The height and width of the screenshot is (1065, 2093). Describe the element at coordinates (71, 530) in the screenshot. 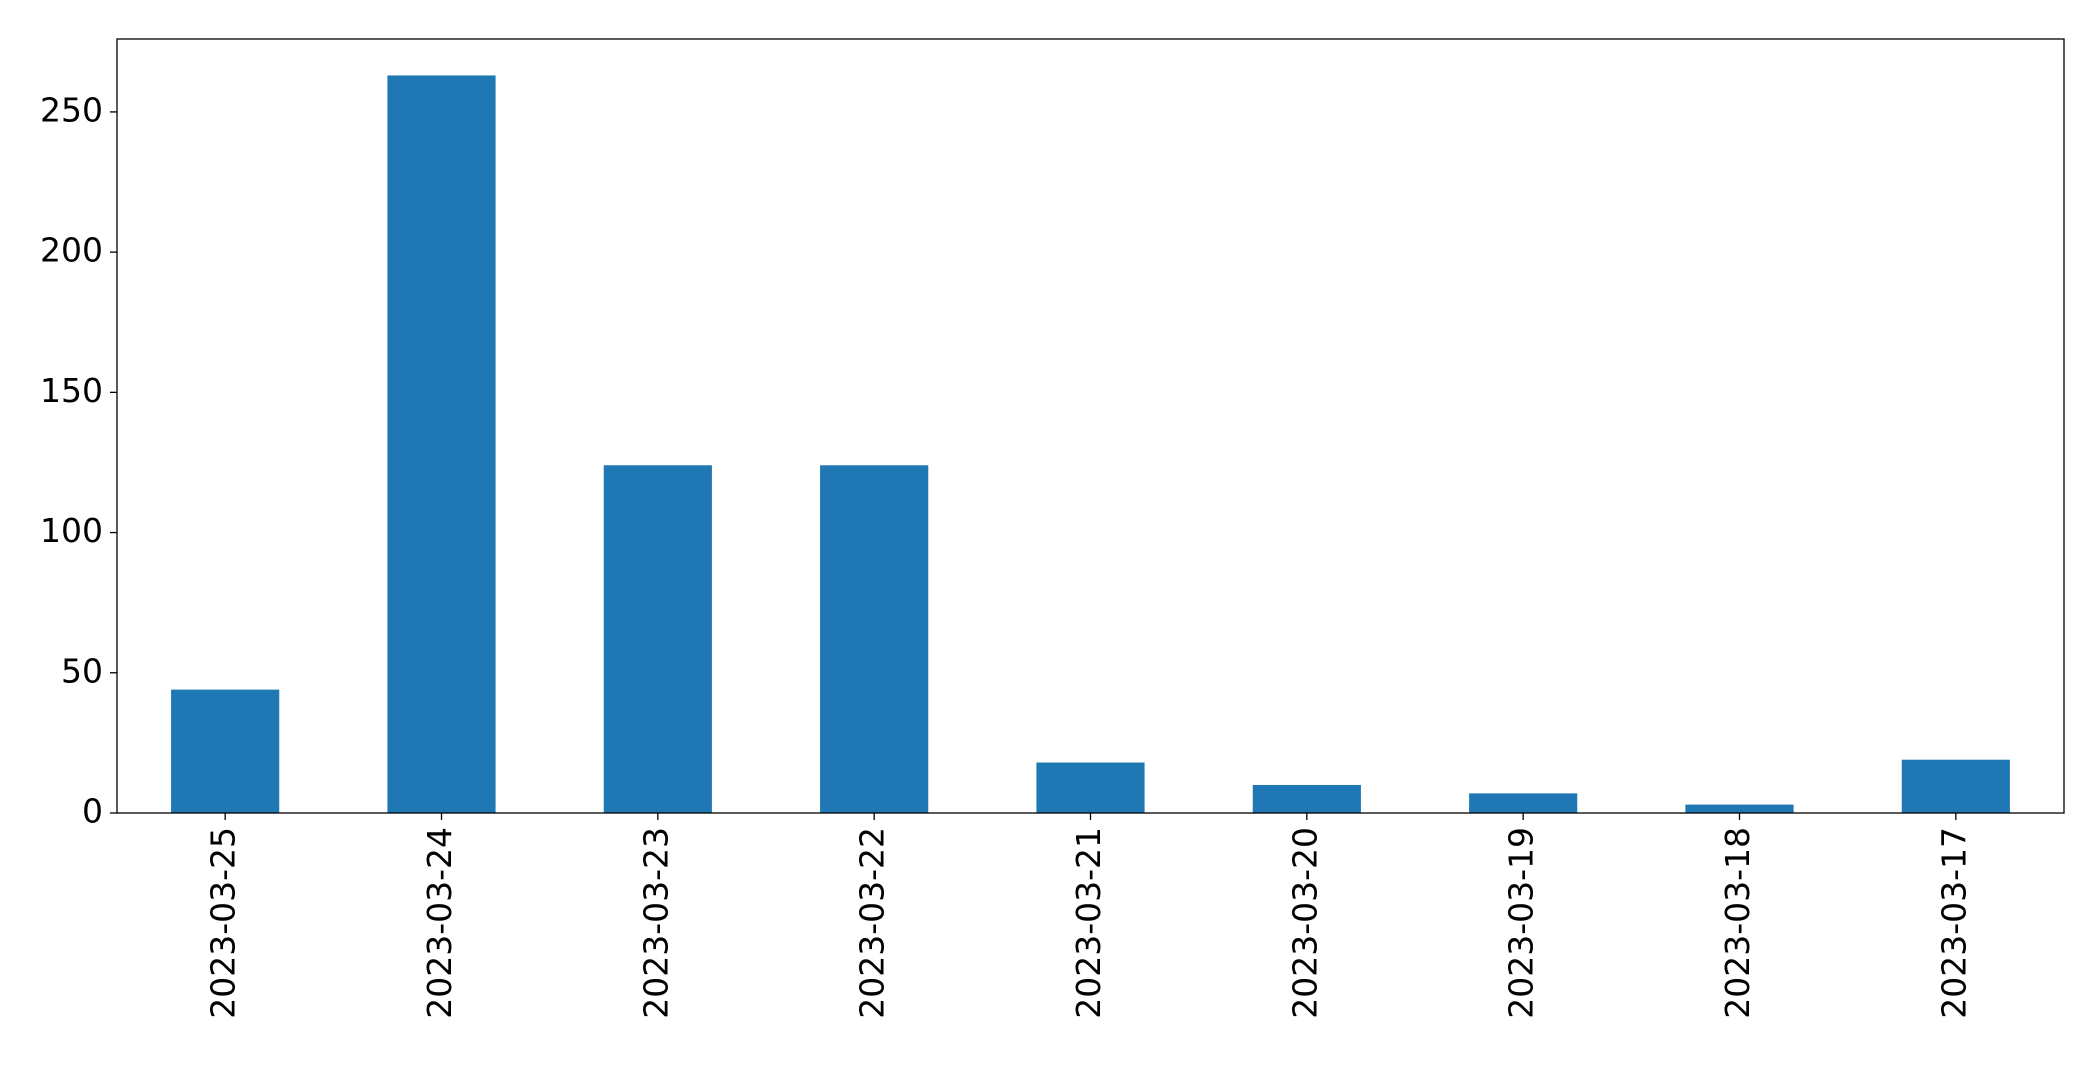

I see `y-tick-label: 100` at that location.